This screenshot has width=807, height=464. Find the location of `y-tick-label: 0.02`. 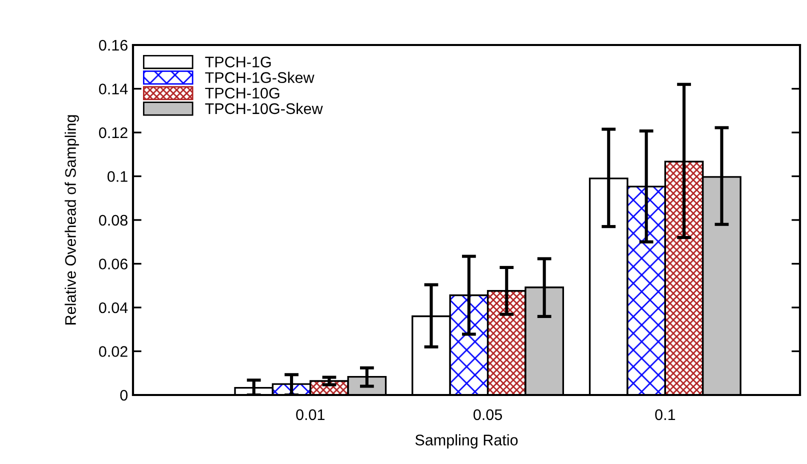

y-tick-label: 0.02 is located at coordinates (113, 351).